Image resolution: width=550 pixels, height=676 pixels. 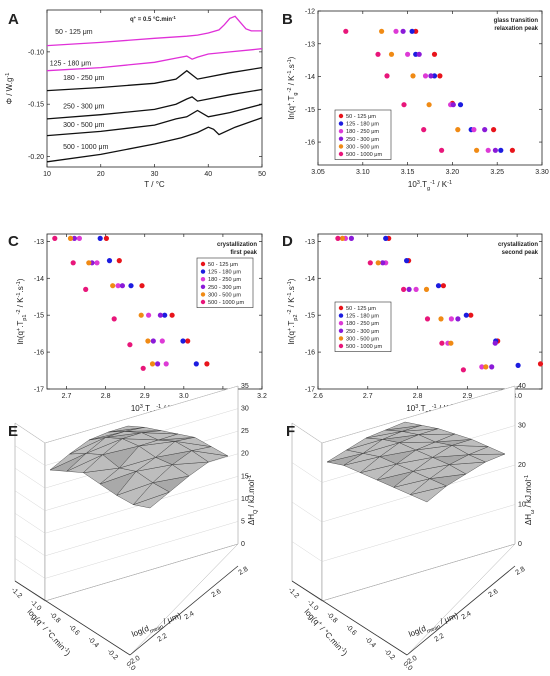 I want to click on text-part: Φ / W.g, so click(x=9, y=91).